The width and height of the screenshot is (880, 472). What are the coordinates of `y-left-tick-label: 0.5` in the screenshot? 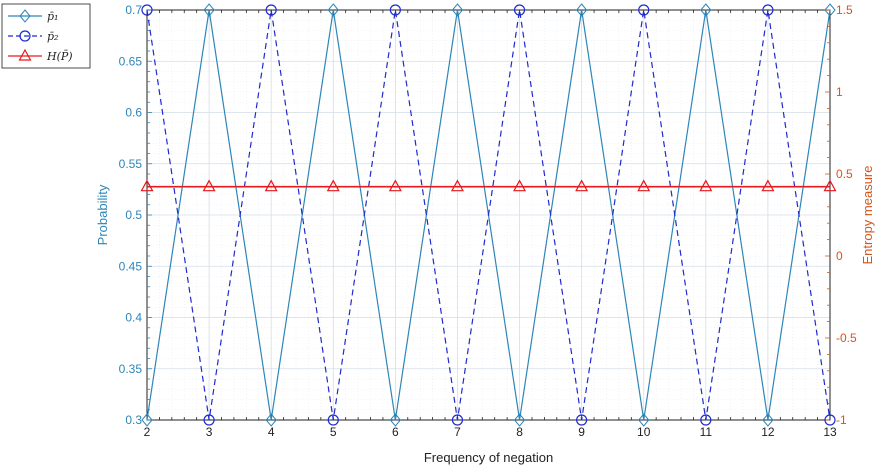 It's located at (133, 215).